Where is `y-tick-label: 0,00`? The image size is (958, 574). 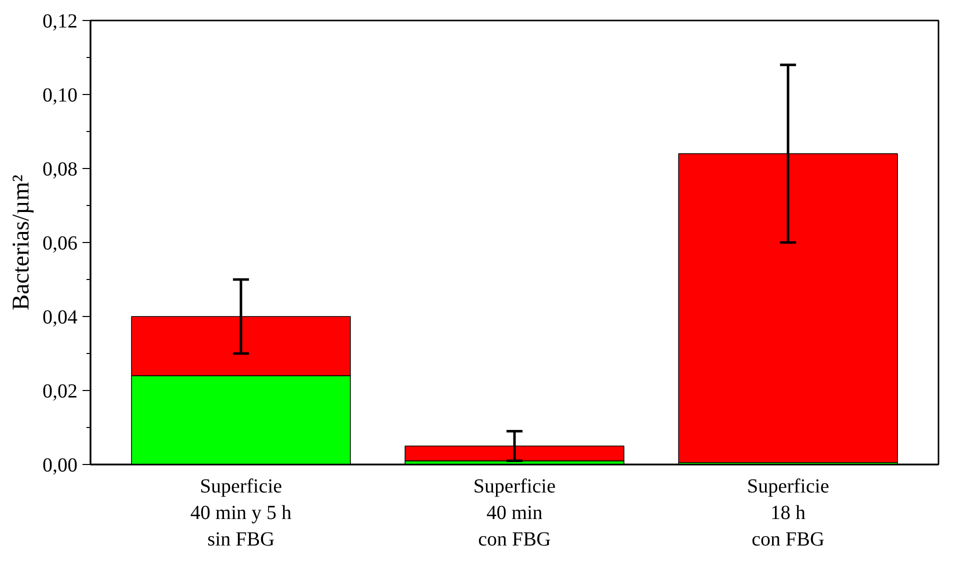
y-tick-label: 0,00 is located at coordinates (60, 465).